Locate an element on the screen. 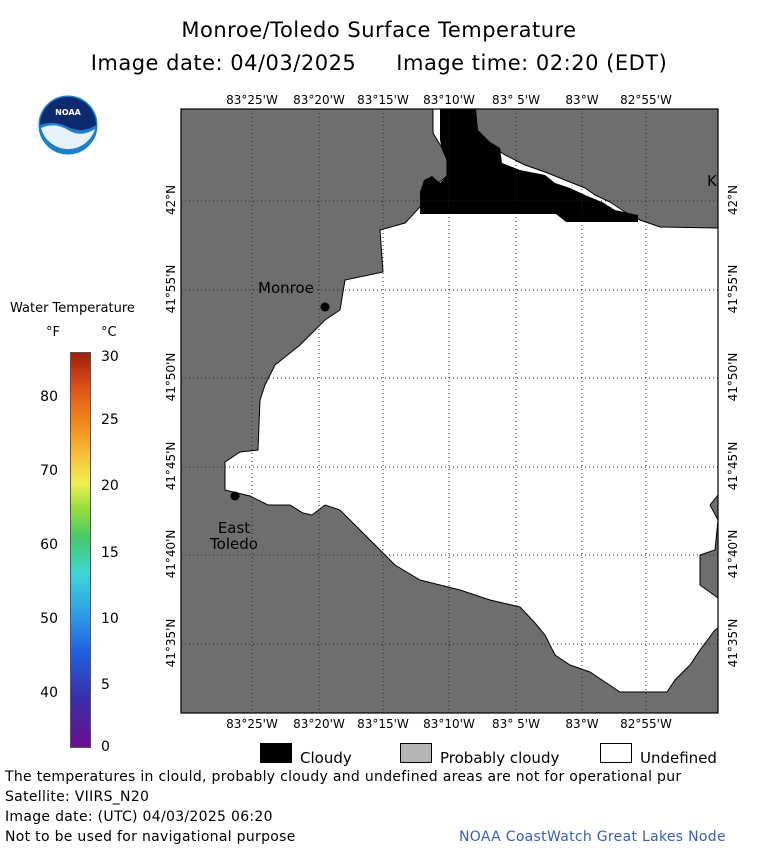 This screenshot has height=854, width=758. lat-left-42: 42°N is located at coordinates (171, 200).